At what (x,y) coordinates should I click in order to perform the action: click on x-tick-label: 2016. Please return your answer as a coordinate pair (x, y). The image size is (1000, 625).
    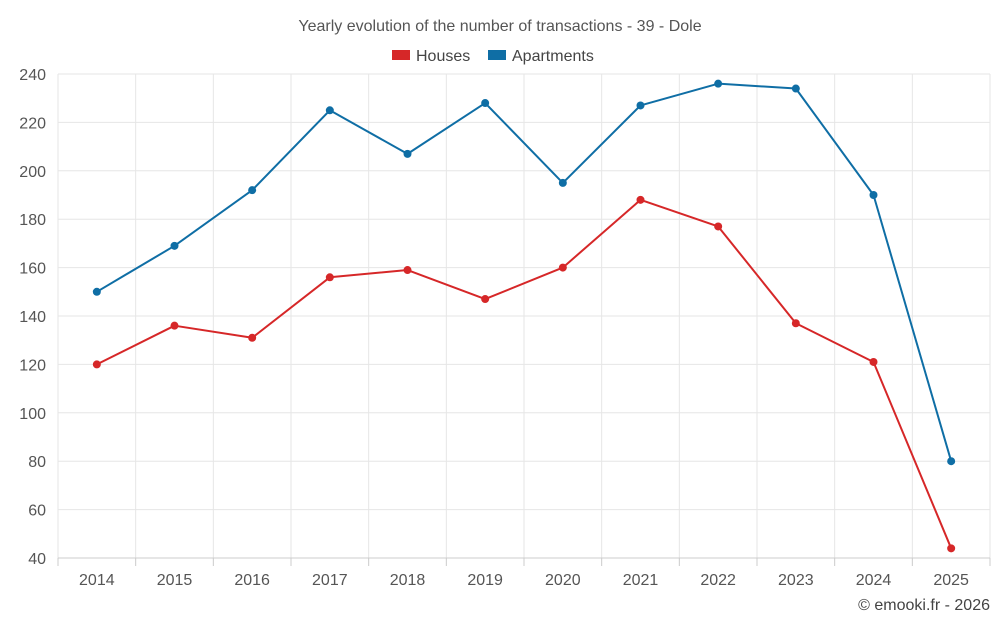
    Looking at the image, I should click on (252, 580).